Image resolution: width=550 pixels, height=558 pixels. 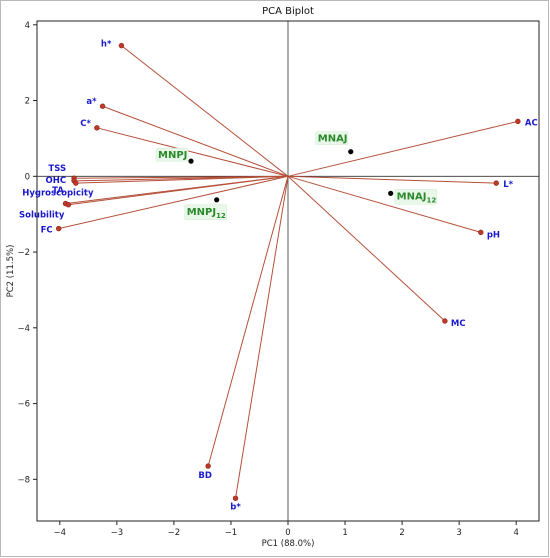 I want to click on x-tick-label: −3, so click(x=117, y=533).